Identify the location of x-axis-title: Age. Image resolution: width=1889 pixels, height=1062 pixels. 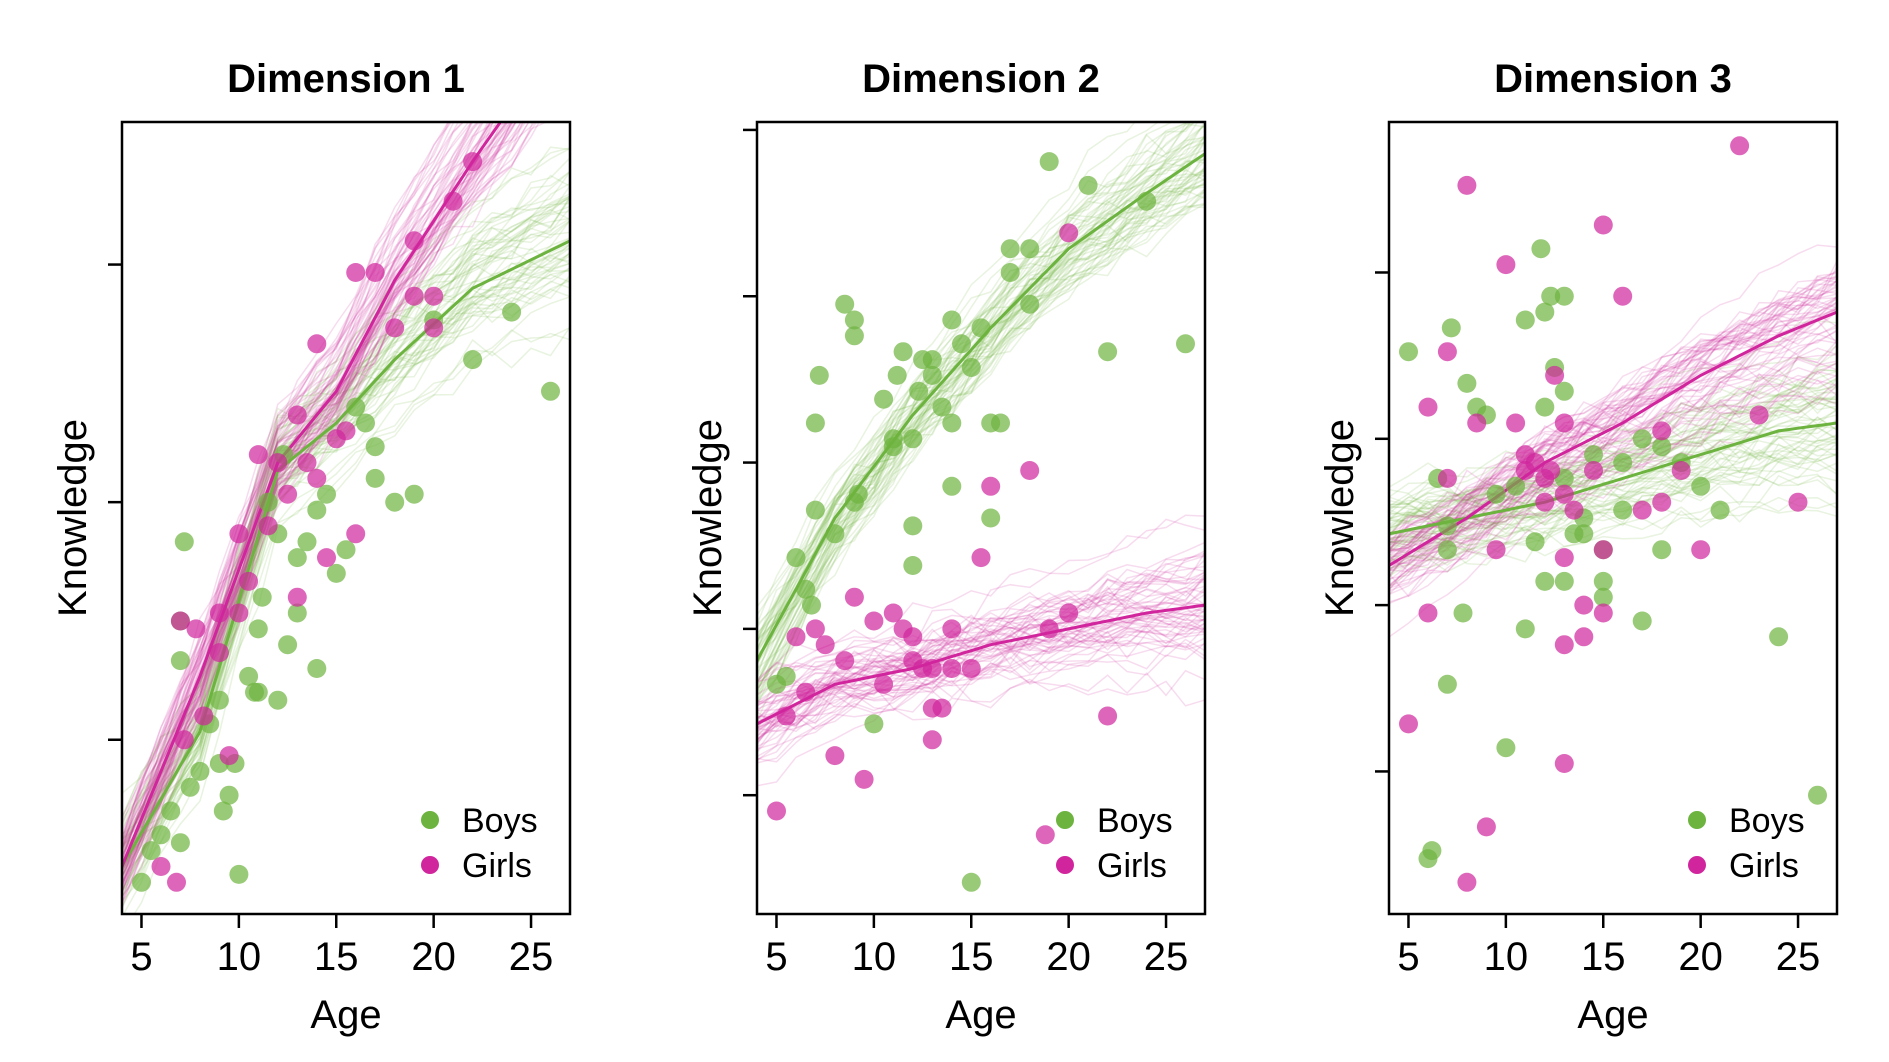
(1612, 1015).